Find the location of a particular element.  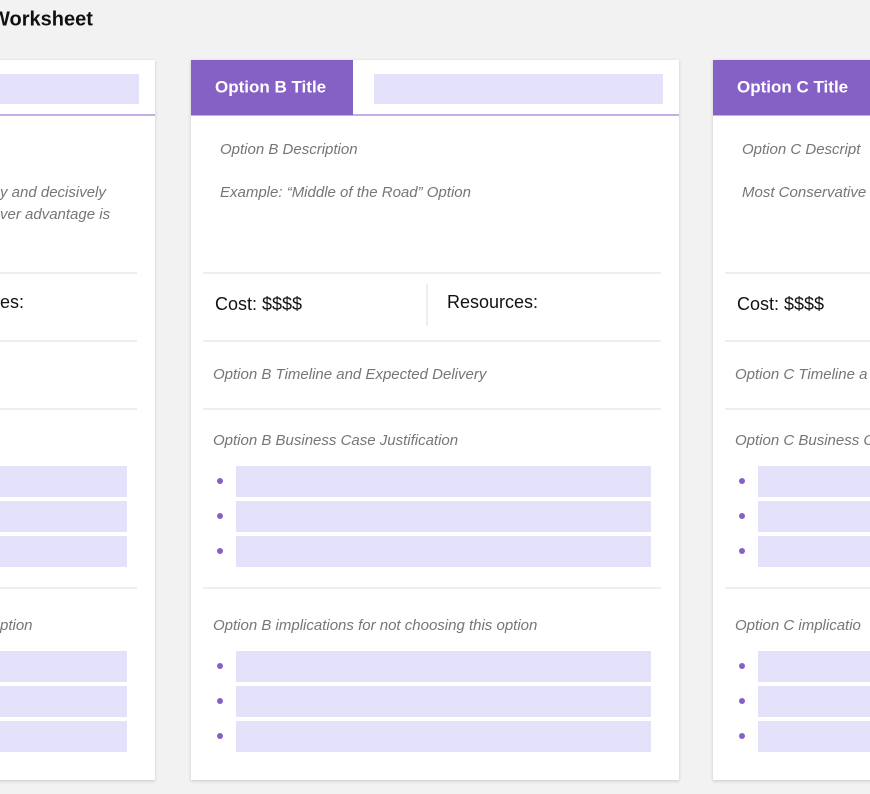

example: Example: “Middle of the Road” Option is located at coordinates (345, 192).